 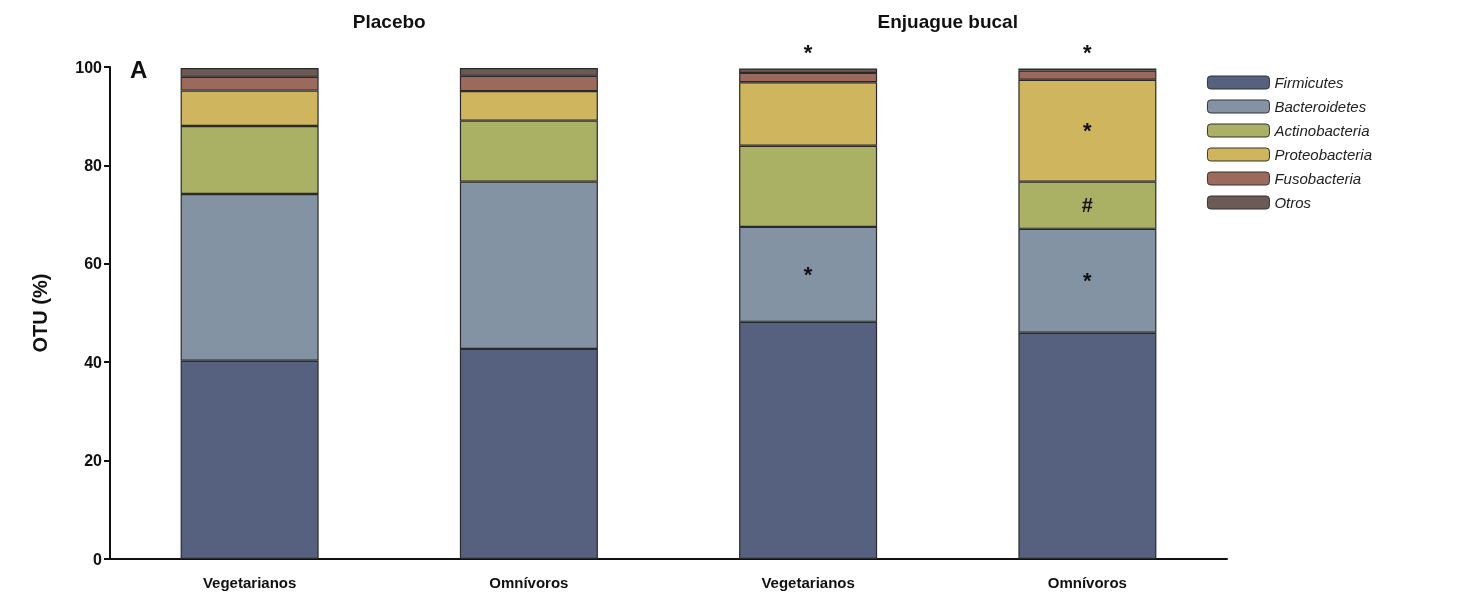 I want to click on y-tick-label: 80, so click(x=93, y=165).